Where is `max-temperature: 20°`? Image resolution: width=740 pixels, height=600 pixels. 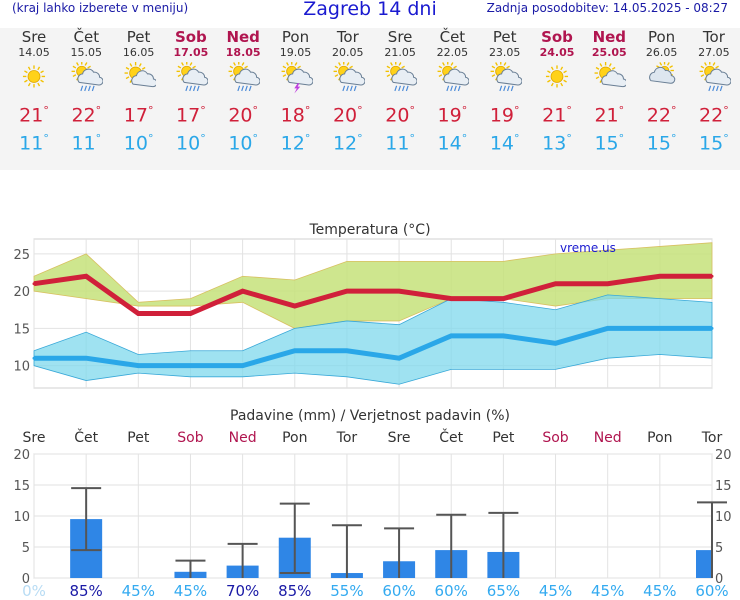 max-temperature: 20° is located at coordinates (348, 116).